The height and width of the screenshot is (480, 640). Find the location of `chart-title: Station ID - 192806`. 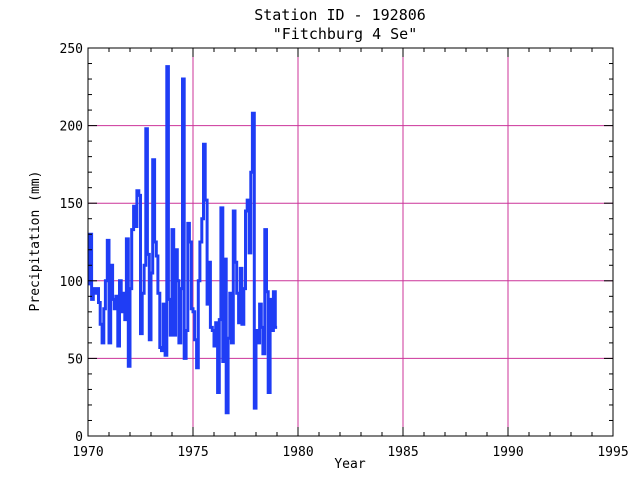

chart-title: Station ID - 192806 is located at coordinates (340, 15).